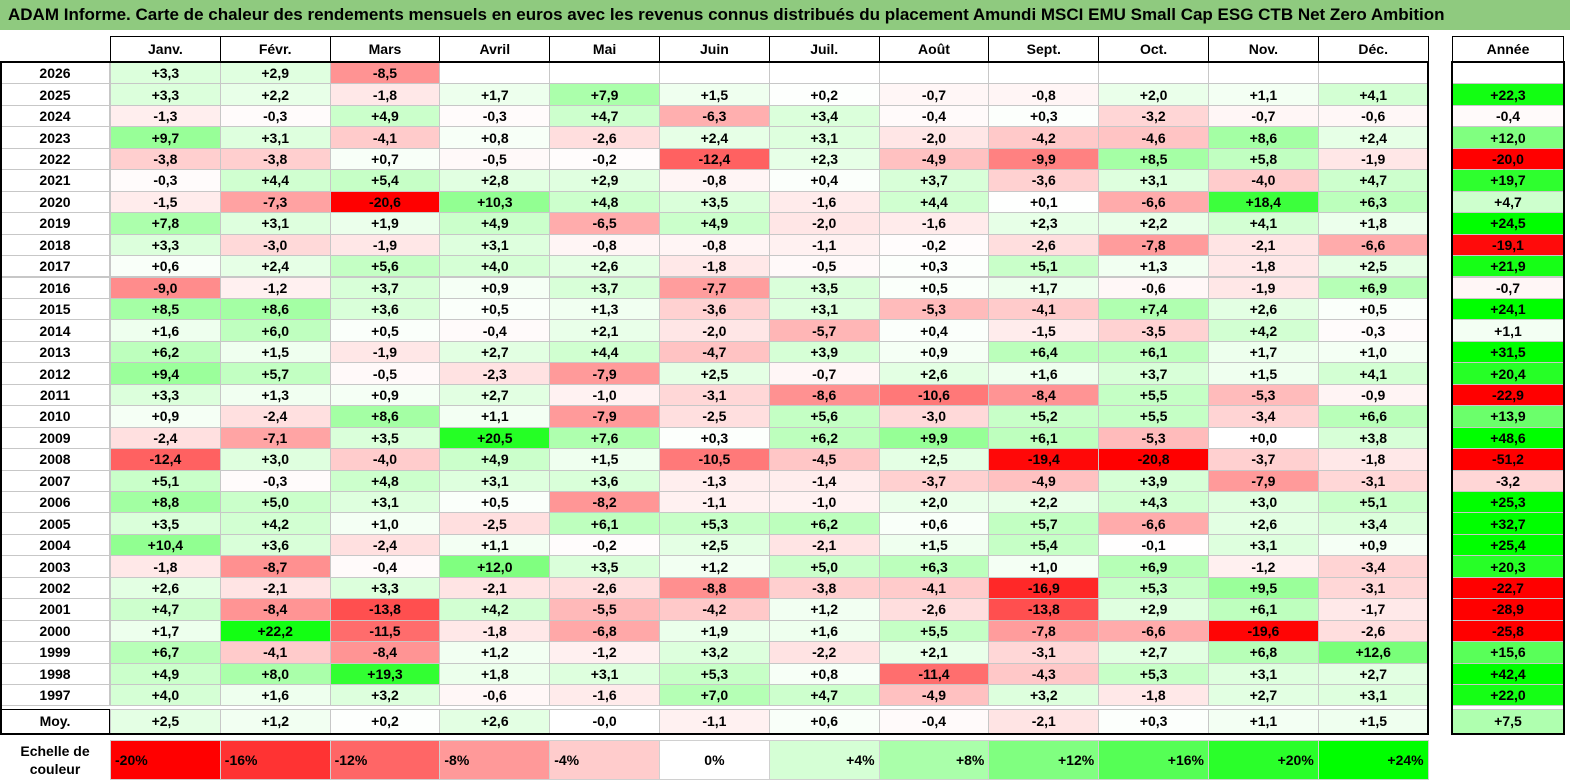 The width and height of the screenshot is (1570, 783). Describe the element at coordinates (495, 180) in the screenshot. I see `heatmap-cell: +2,8` at that location.